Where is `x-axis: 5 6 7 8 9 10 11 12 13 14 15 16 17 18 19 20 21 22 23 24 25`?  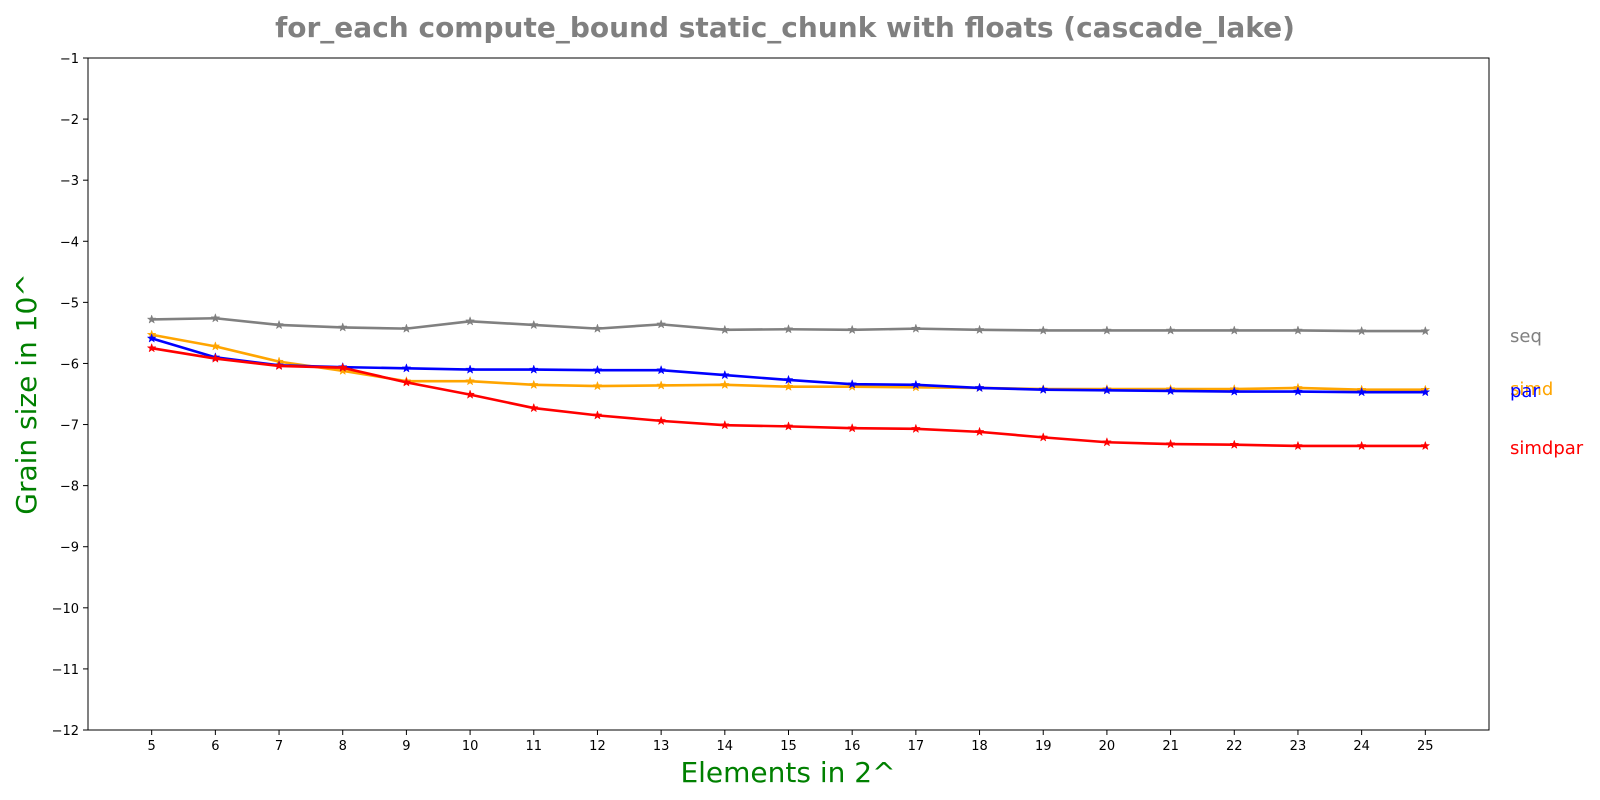 x-axis: 5 6 7 8 9 10 11 12 13 14 15 16 17 18 19 20 21 22 23 24 25 is located at coordinates (791, 742).